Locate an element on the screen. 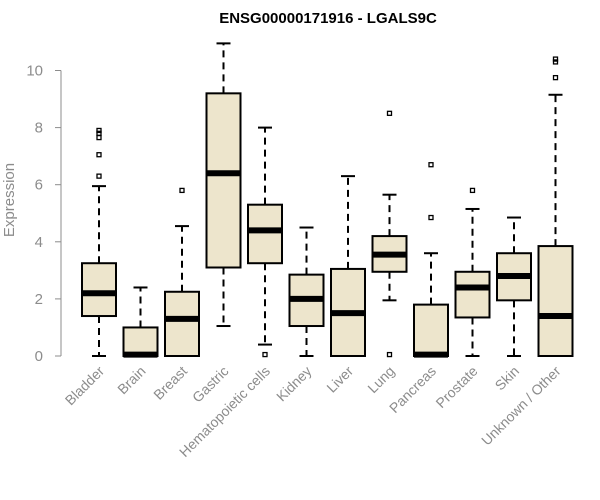  box-brain is located at coordinates (140, 322).